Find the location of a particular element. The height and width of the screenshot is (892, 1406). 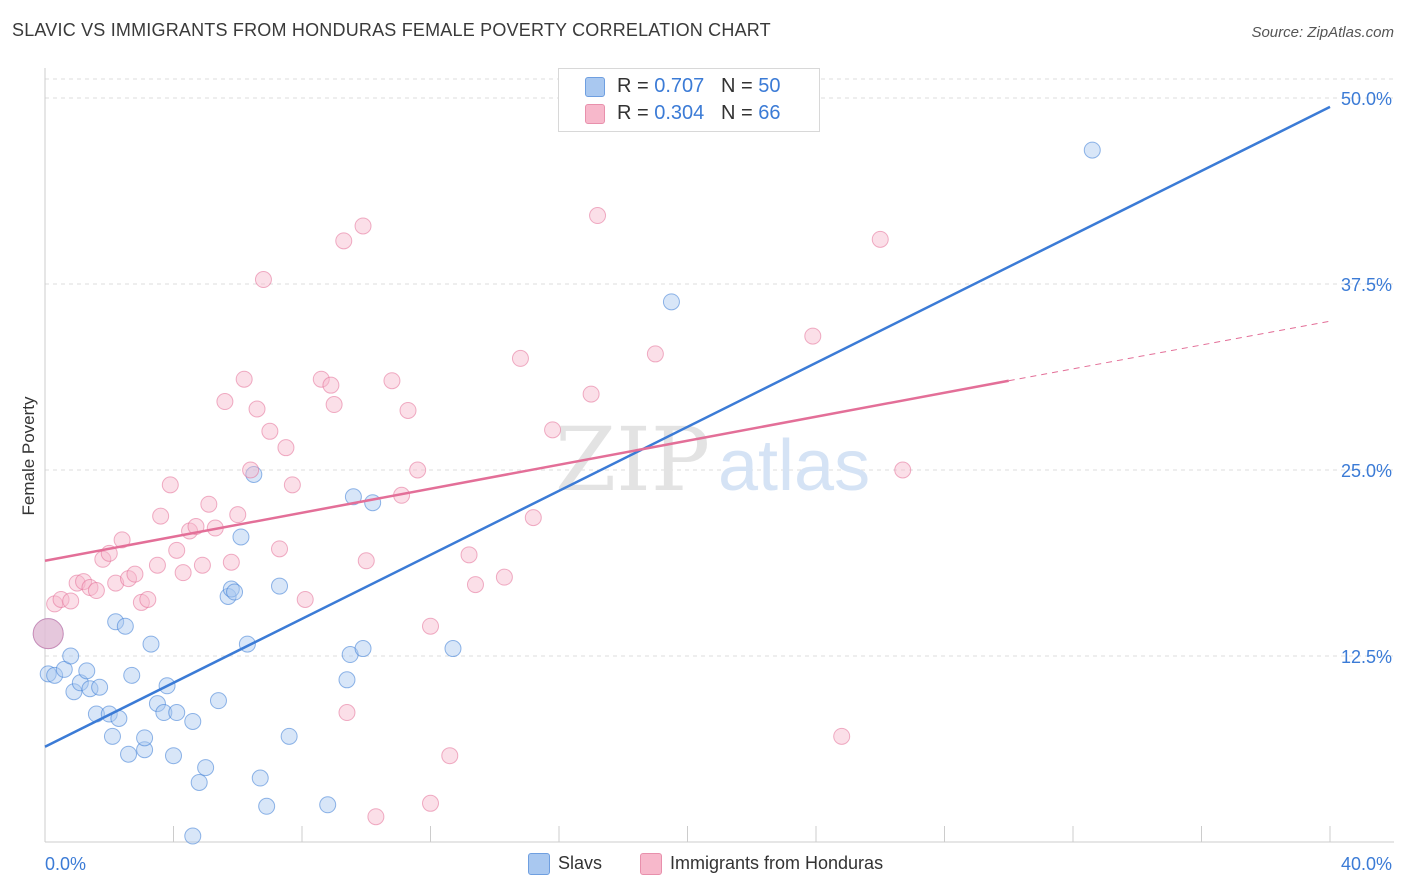

watermark-atlas: atlas is located at coordinates (794, 466).